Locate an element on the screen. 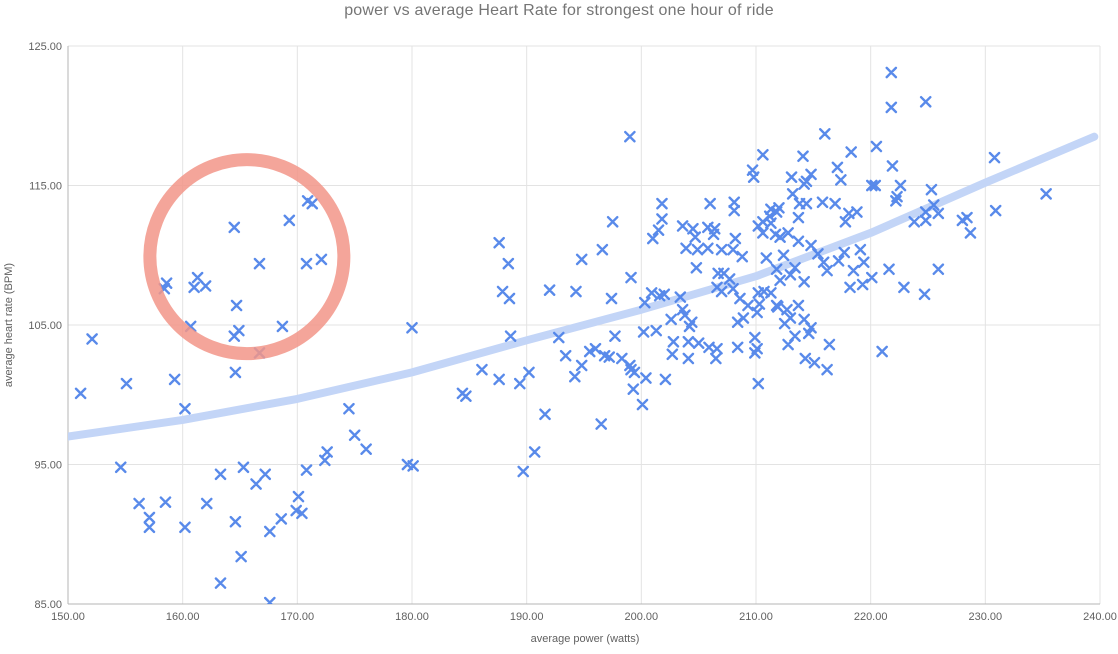 The image size is (1118, 654). x-tick-label: 180.00 is located at coordinates (412, 617).